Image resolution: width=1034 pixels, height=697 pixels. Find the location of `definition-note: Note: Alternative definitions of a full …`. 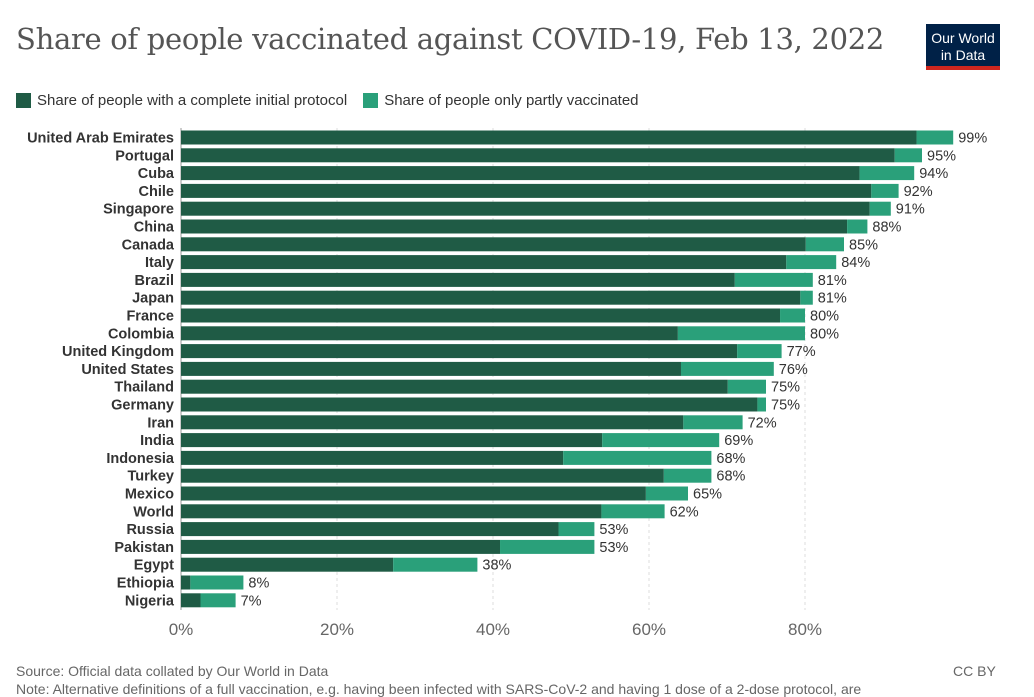

definition-note: Note: Alternative definitions of a full … is located at coordinates (439, 689).